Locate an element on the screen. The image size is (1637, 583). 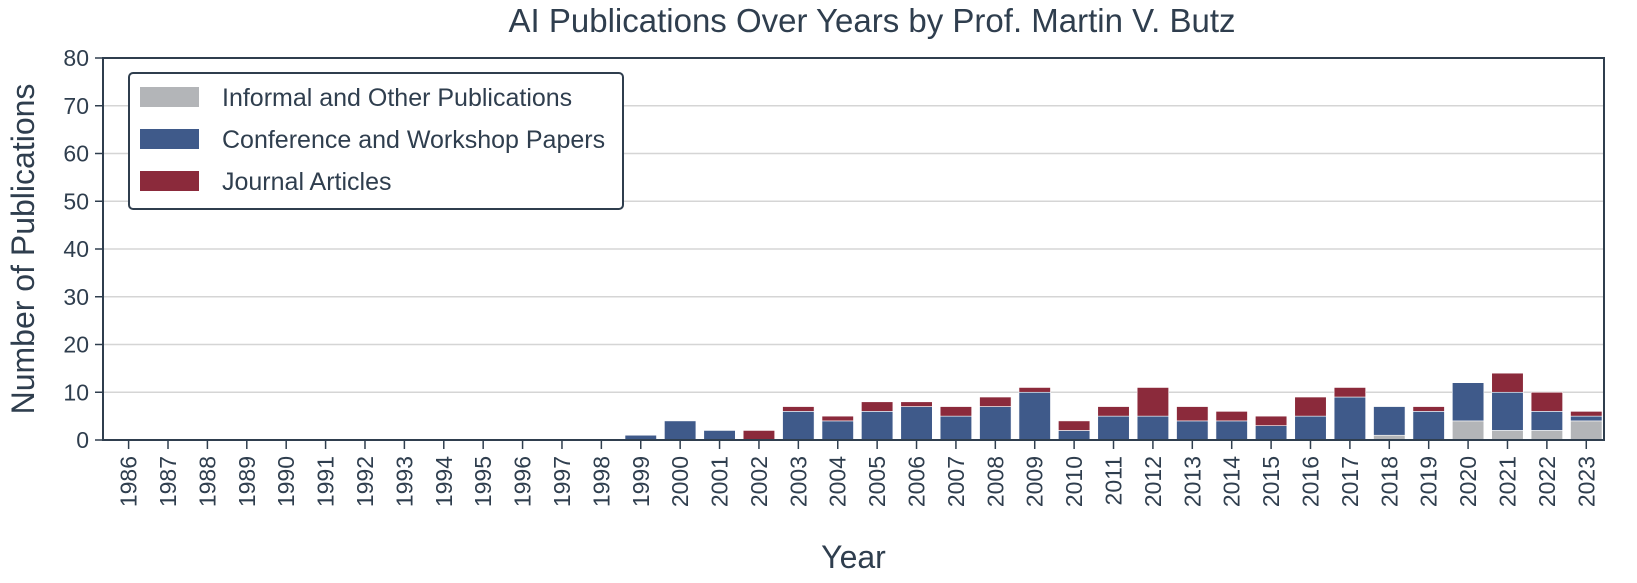
x-tick-label: 2012 is located at coordinates (1153, 481).